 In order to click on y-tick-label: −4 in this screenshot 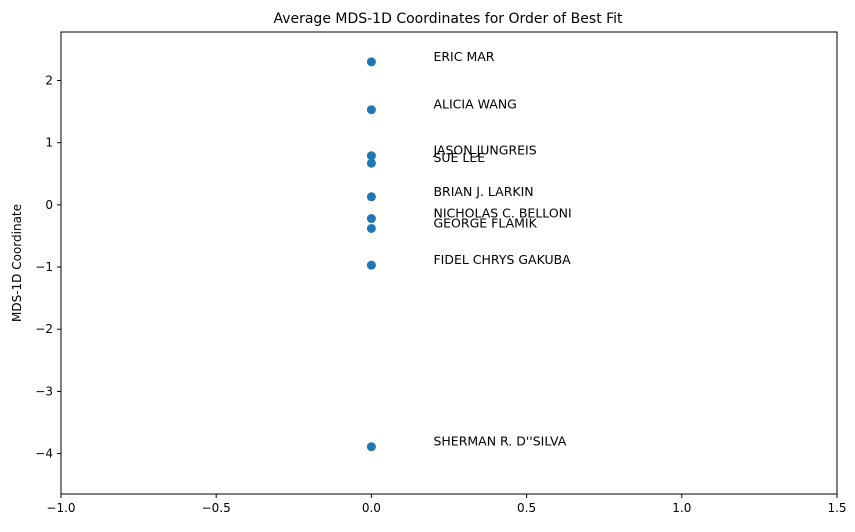, I will do `click(44, 454)`.